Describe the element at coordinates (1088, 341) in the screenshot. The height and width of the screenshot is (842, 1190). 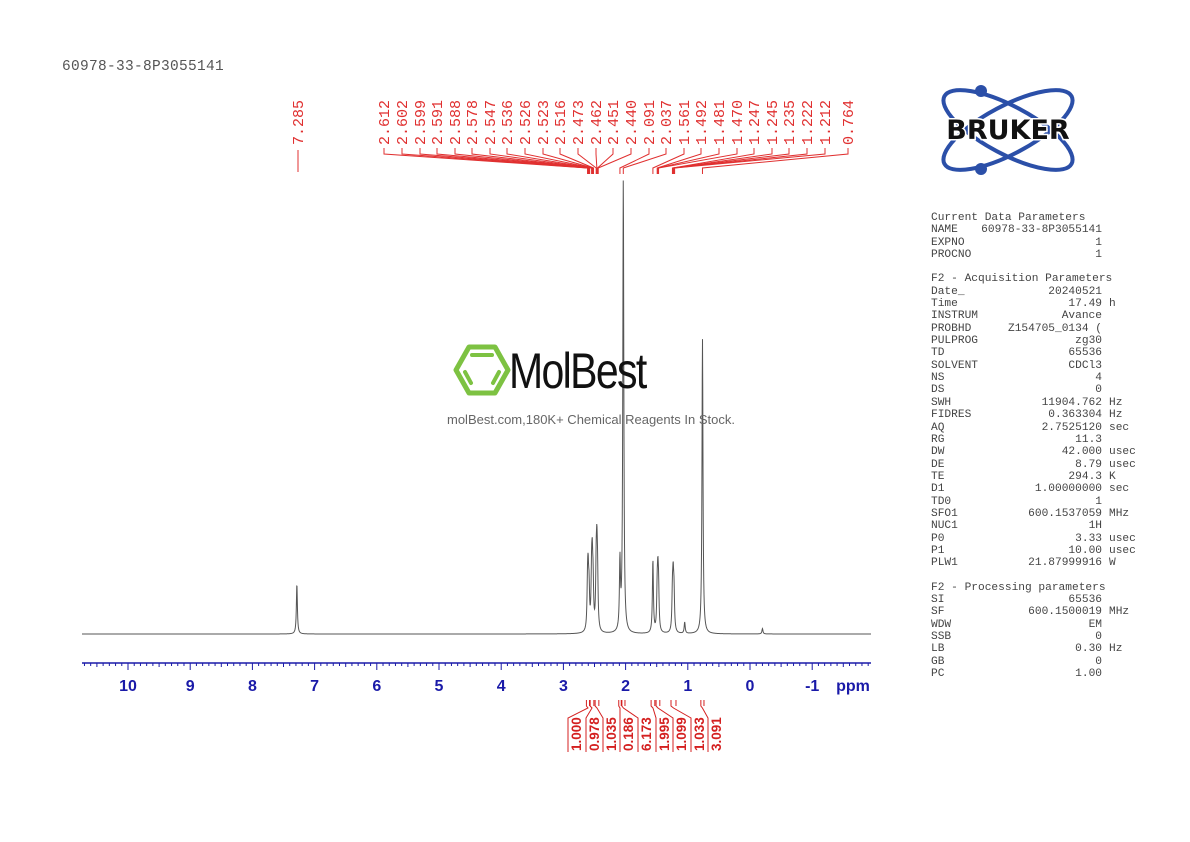
I see `param-value: zg30` at that location.